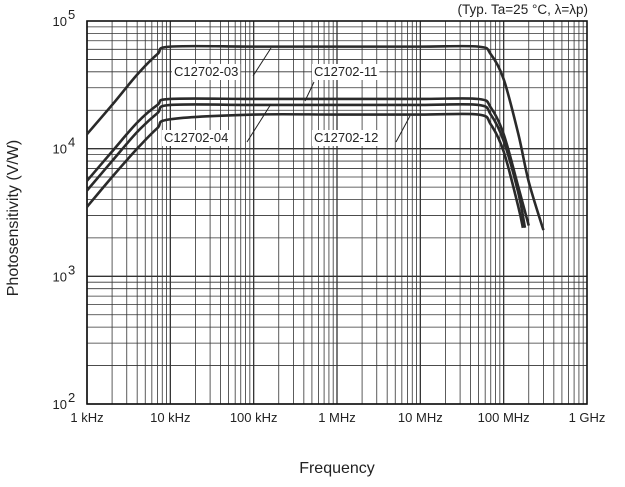 The image size is (625, 487). Describe the element at coordinates (13, 218) in the screenshot. I see `y-axis-title: Photosensitivity (V/W)` at that location.